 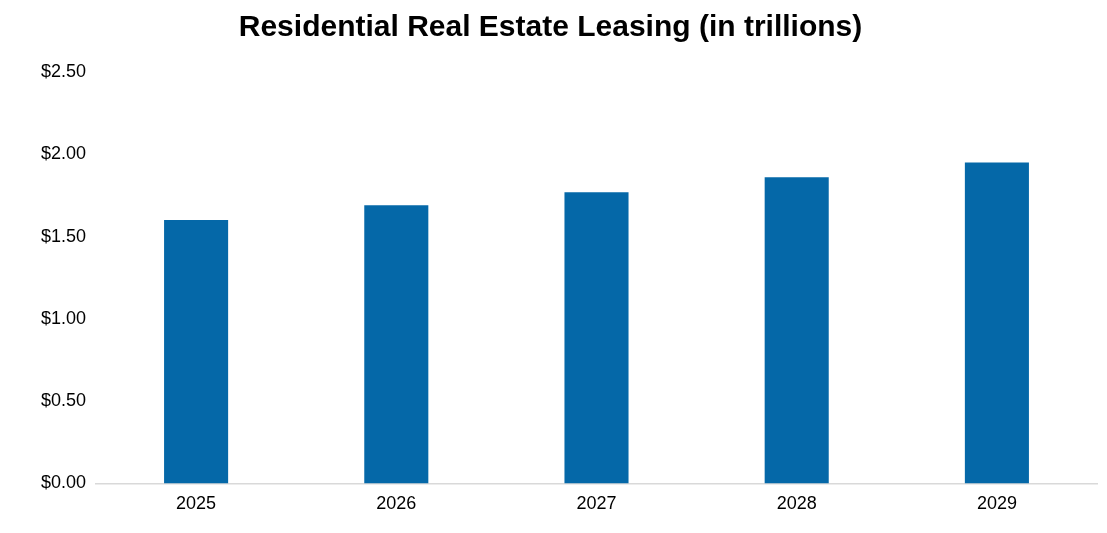 What do you see at coordinates (396, 503) in the screenshot?
I see `x-tick-label: 2026` at bounding box center [396, 503].